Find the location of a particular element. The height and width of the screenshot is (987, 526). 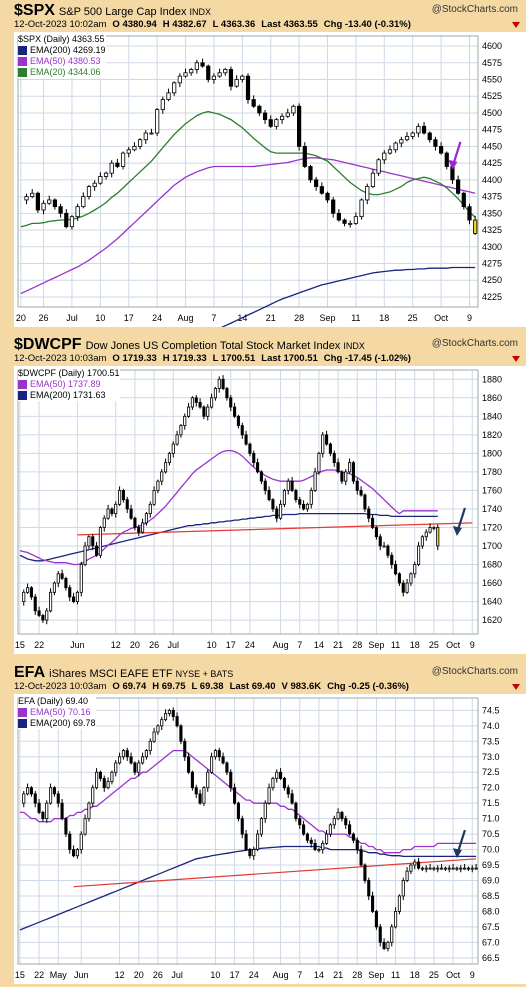

legend-entry: EMA(200) 69.78 is located at coordinates (63, 723).